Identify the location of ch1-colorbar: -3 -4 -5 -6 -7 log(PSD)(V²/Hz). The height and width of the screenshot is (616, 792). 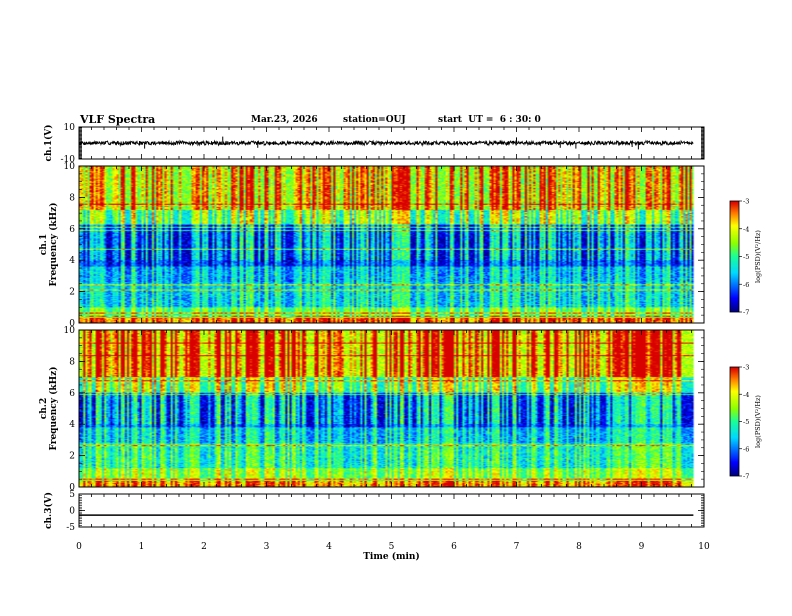
(745, 257).